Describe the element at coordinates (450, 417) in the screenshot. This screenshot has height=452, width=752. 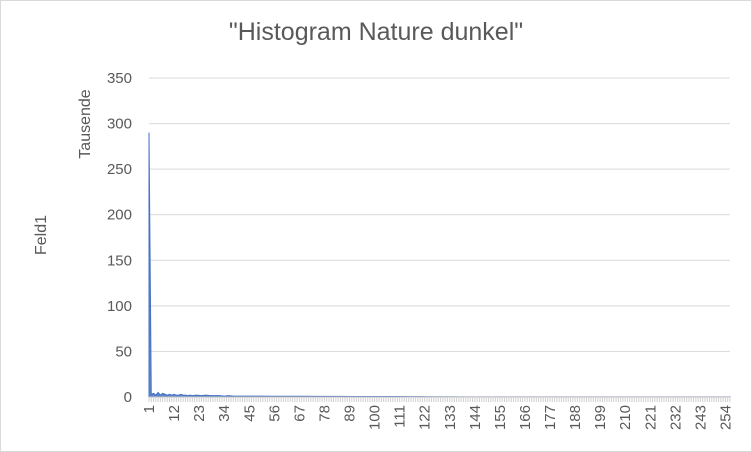
I see `x-tick-label: 133` at that location.